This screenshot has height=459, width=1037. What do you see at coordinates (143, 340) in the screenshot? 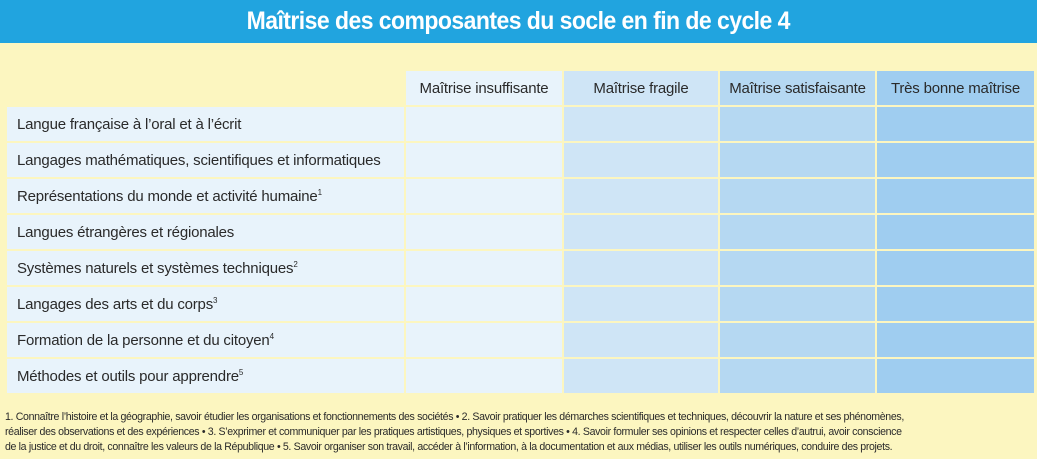
I see `row-label-text: Formation de la personne et du citoyen` at bounding box center [143, 340].